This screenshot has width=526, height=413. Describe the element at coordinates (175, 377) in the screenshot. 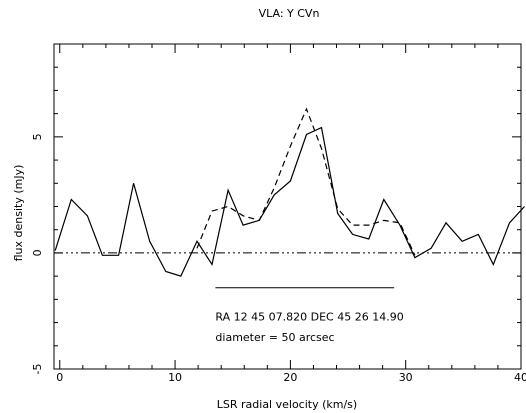

I see `x-tick-label: 10` at that location.